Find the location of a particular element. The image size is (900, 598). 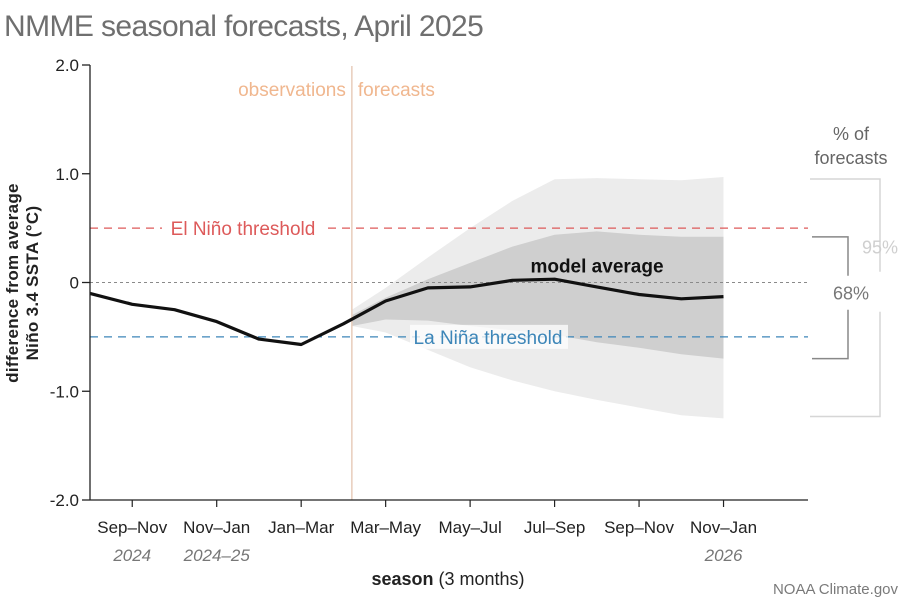

y-tick-label: 2.0 is located at coordinates (67, 65).